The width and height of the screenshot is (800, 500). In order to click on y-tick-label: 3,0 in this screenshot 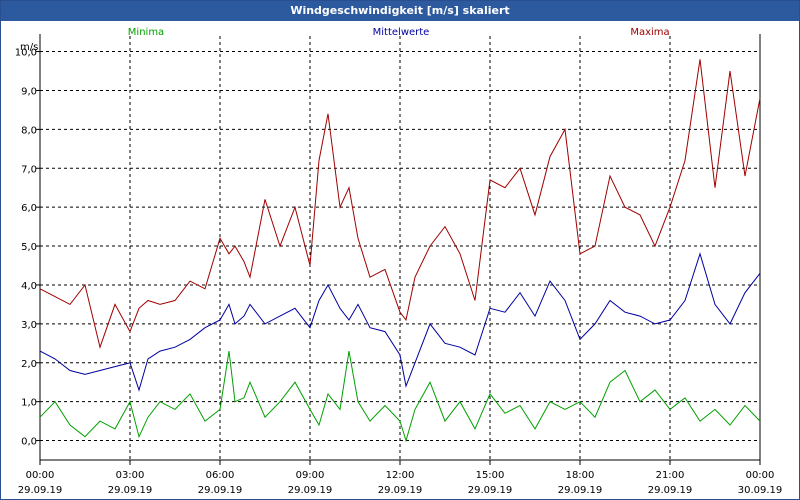, I will do `click(29, 325)`.